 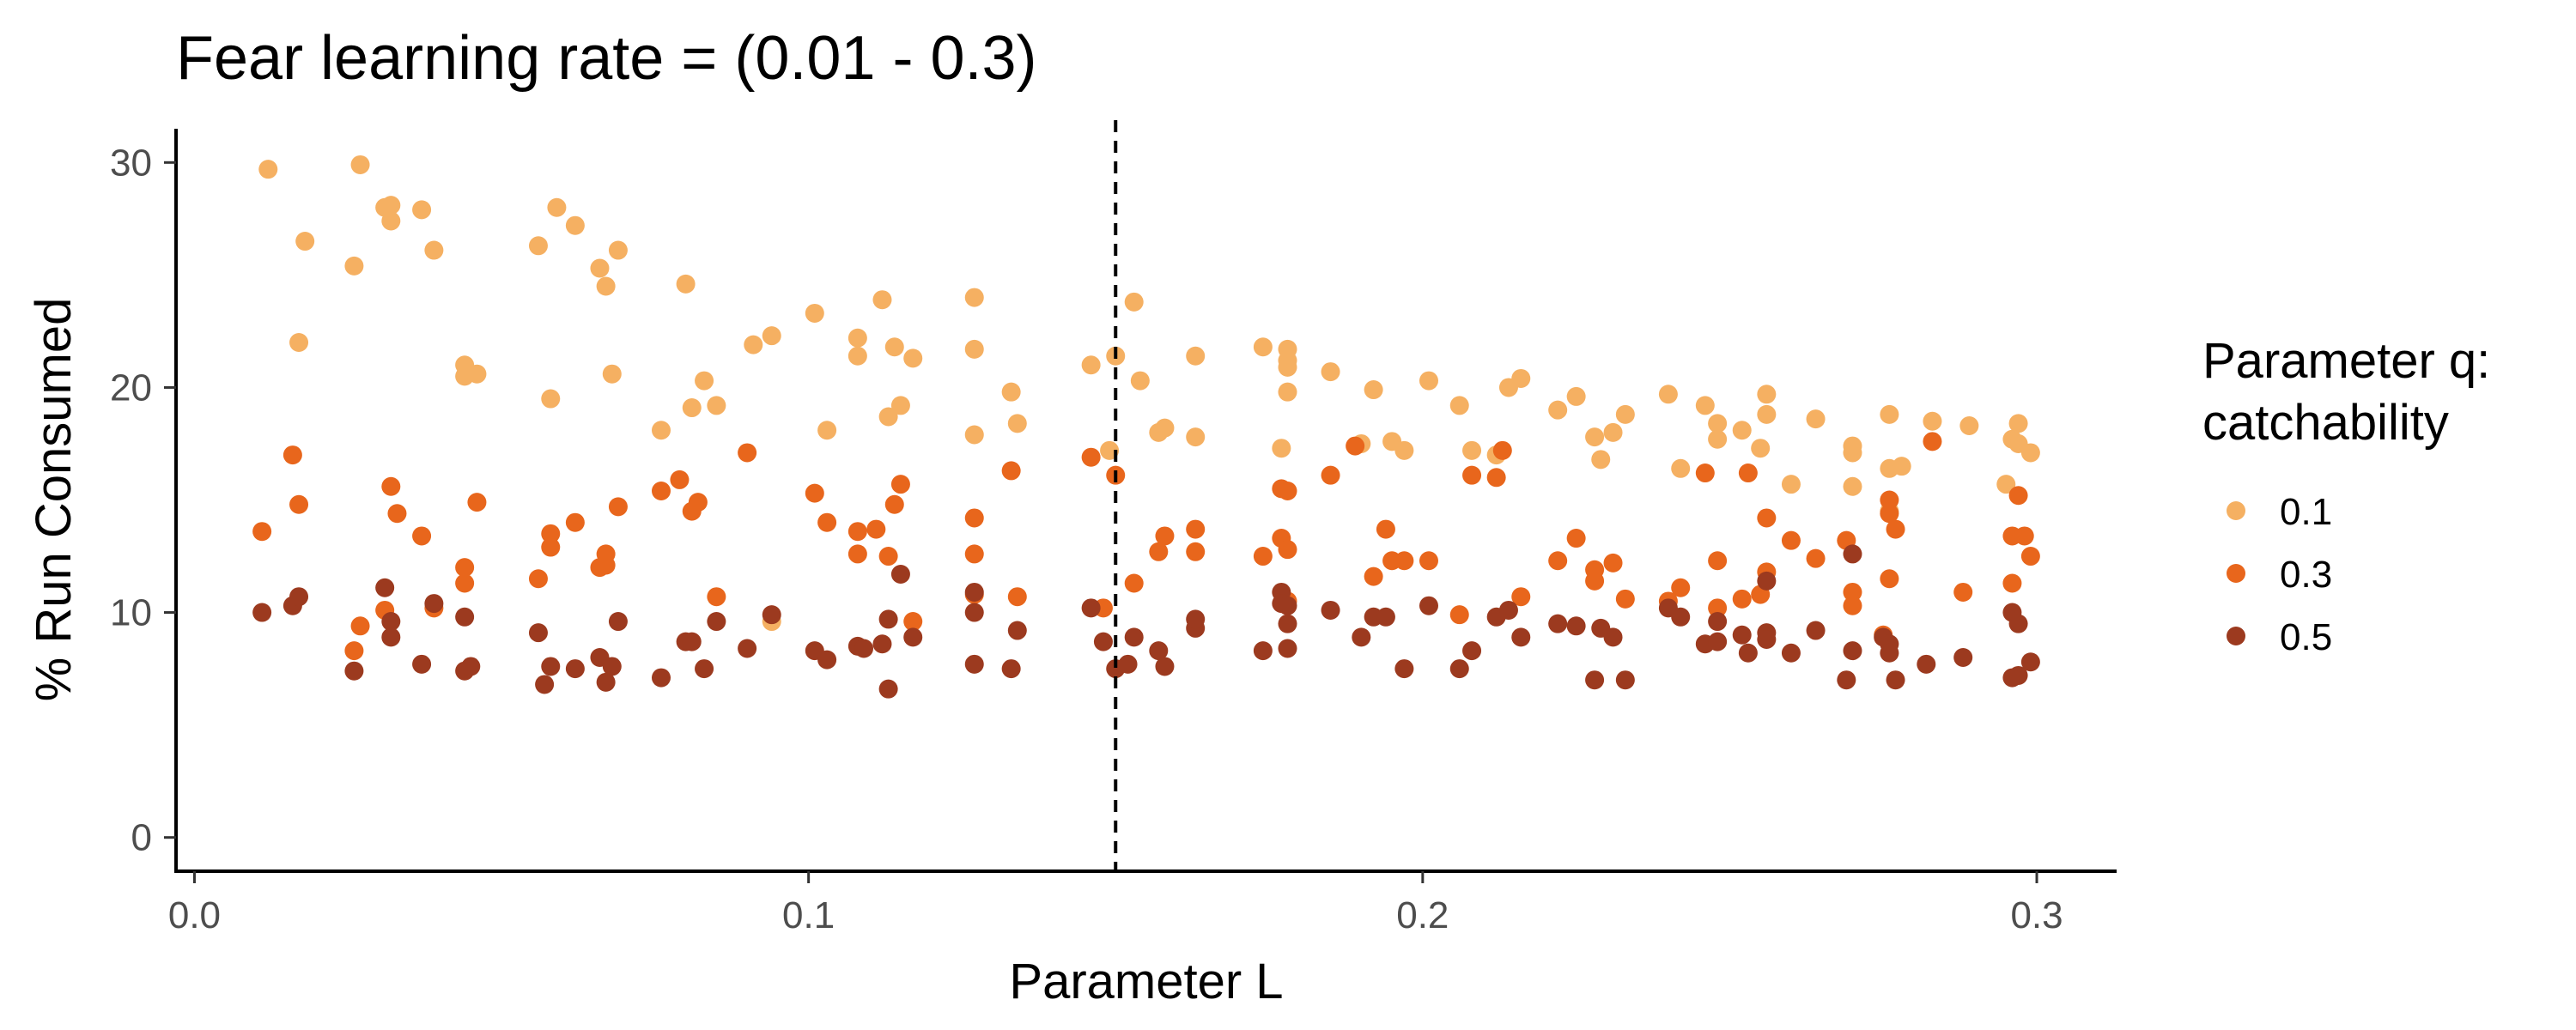 What do you see at coordinates (607, 58) in the screenshot?
I see `chart-title: Fear learning rate = (0.01 - 0.3)` at bounding box center [607, 58].